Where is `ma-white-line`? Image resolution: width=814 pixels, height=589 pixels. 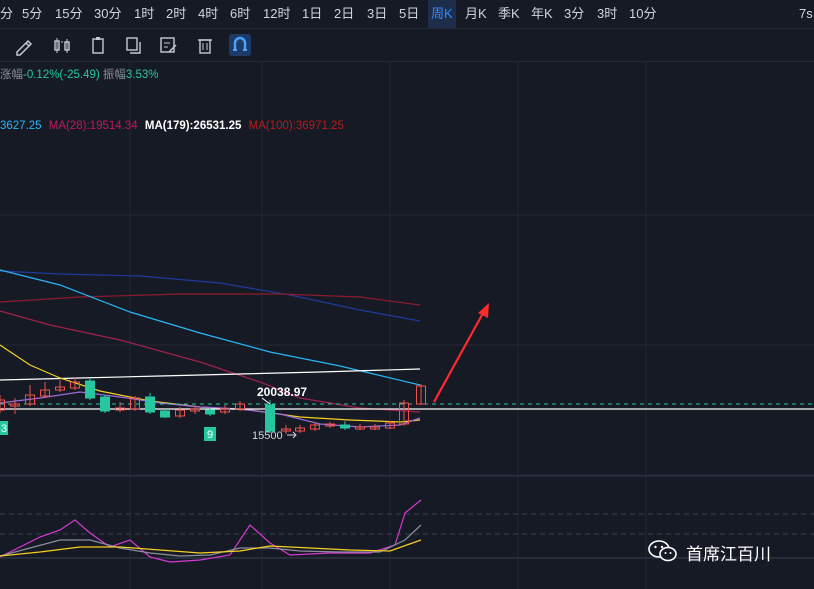
ma-white-line is located at coordinates (210, 374).